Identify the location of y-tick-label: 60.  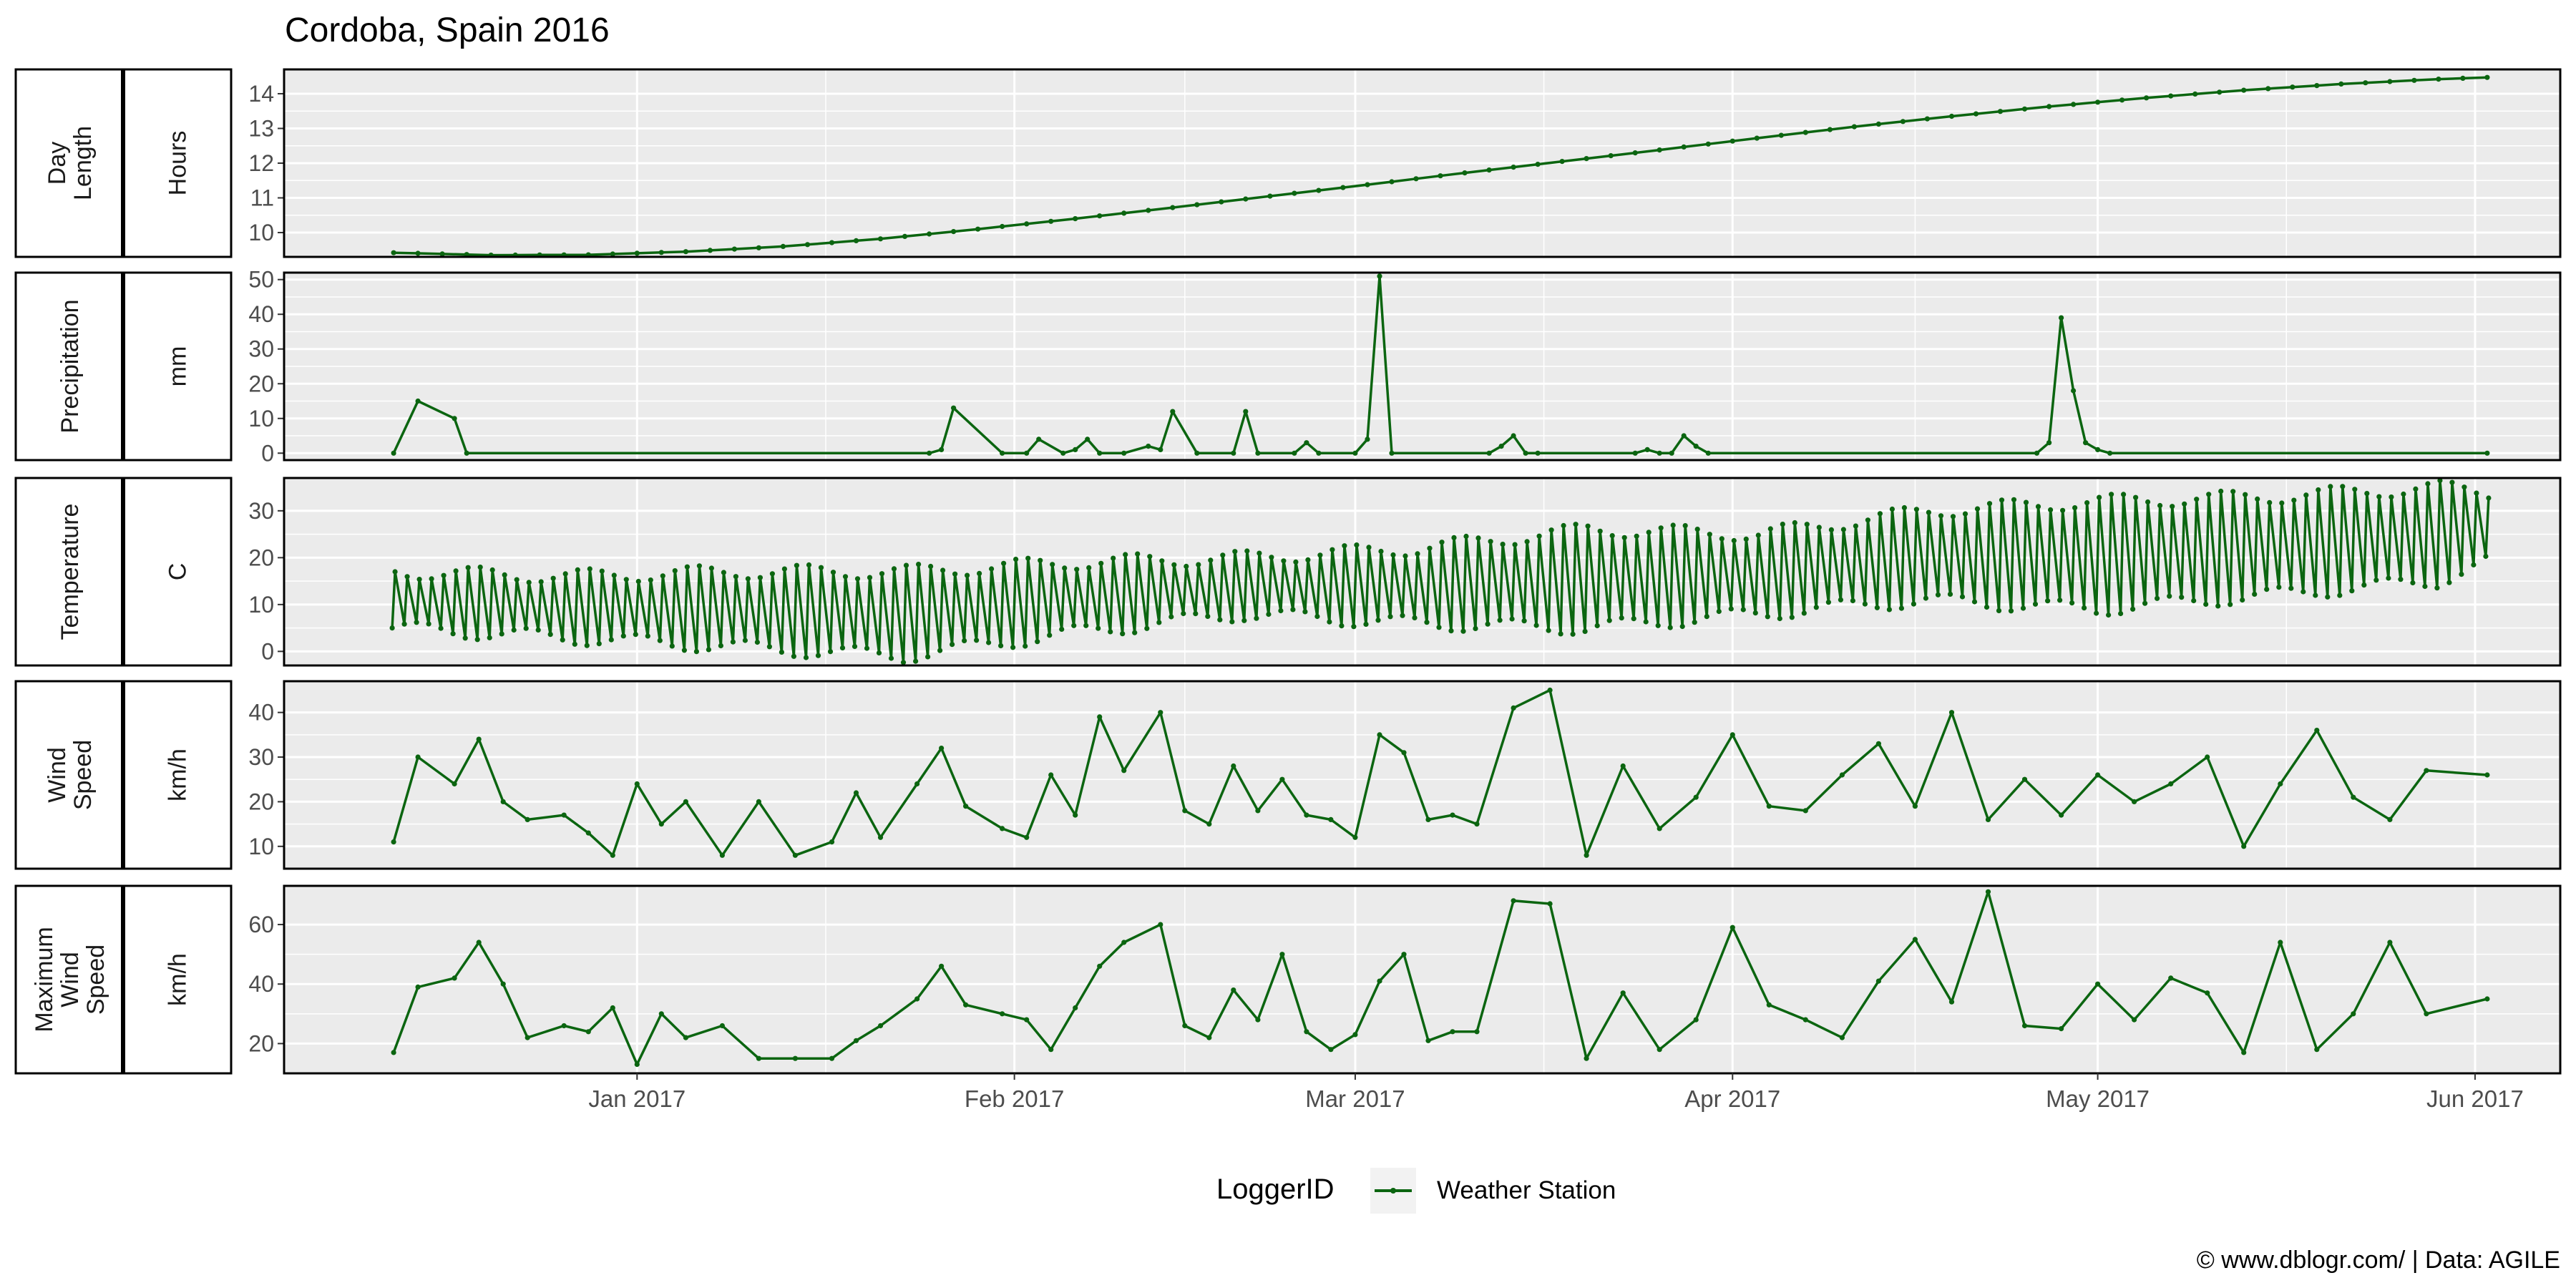
(261, 924).